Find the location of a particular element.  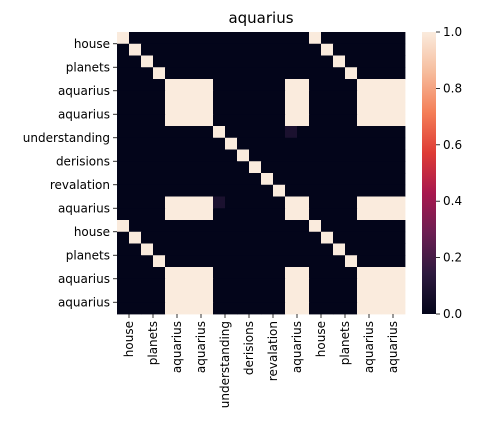

colorbar-tick-label: 1.0 is located at coordinates (452, 32).